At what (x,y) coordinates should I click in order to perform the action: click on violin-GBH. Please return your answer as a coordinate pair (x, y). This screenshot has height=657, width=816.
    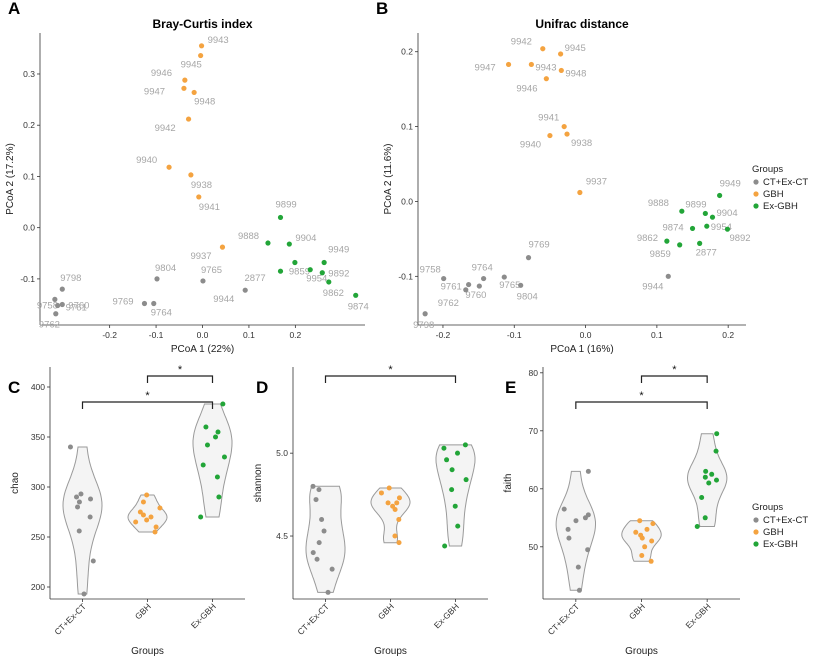
    Looking at the image, I should click on (147, 513).